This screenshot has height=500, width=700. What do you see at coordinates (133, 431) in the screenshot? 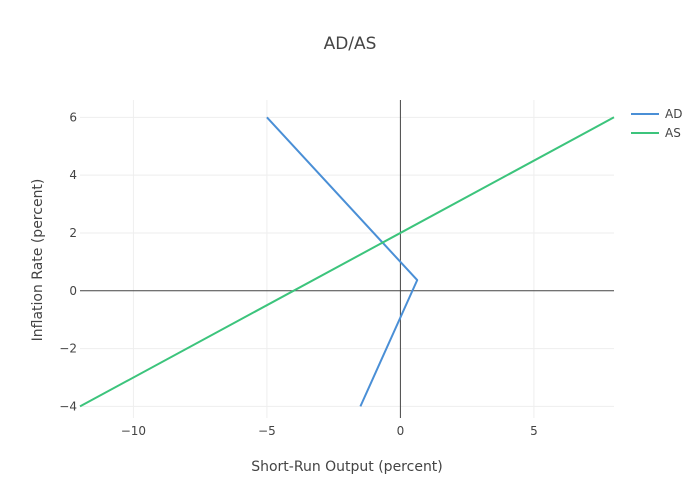
I see `x-tick-label: −10` at bounding box center [133, 431].